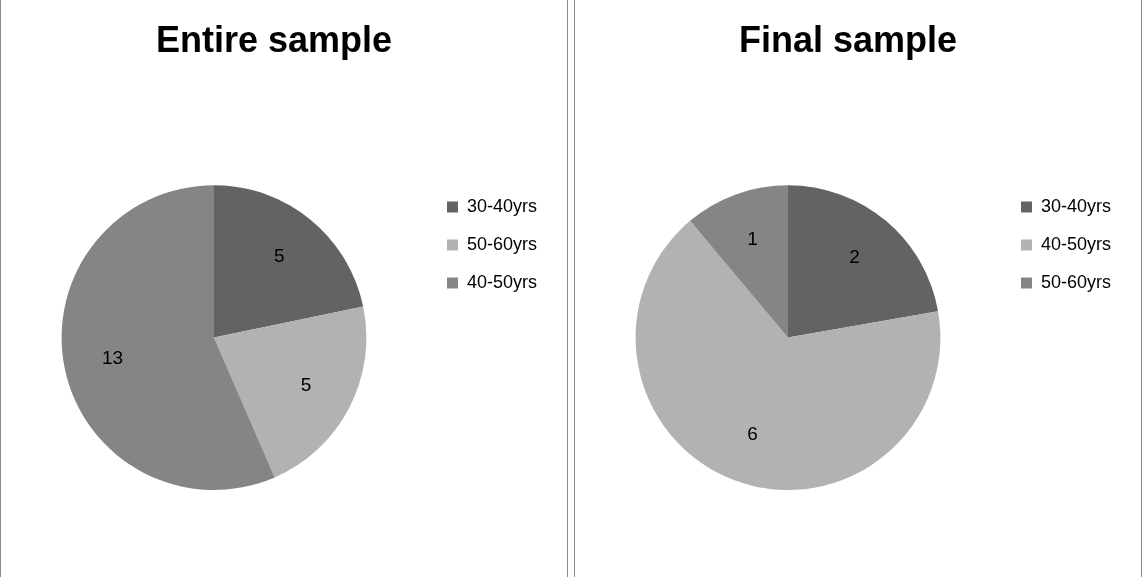 The width and height of the screenshot is (1144, 577). What do you see at coordinates (854, 257) in the screenshot?
I see `data-label: 2` at bounding box center [854, 257].